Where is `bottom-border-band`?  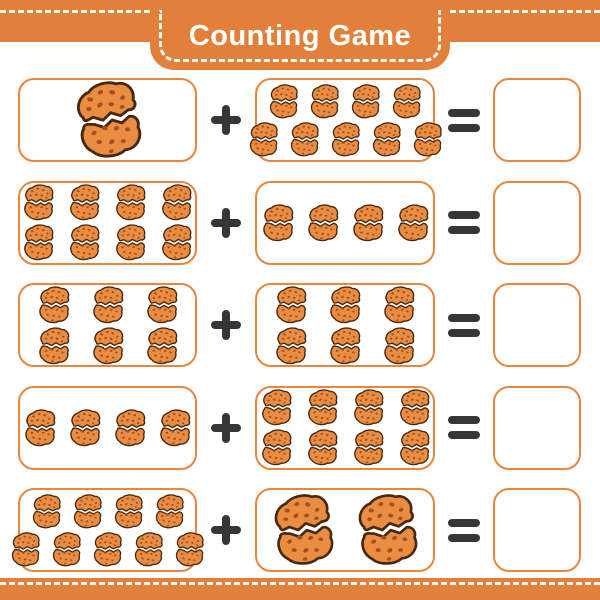 bottom-border-band is located at coordinates (300, 589).